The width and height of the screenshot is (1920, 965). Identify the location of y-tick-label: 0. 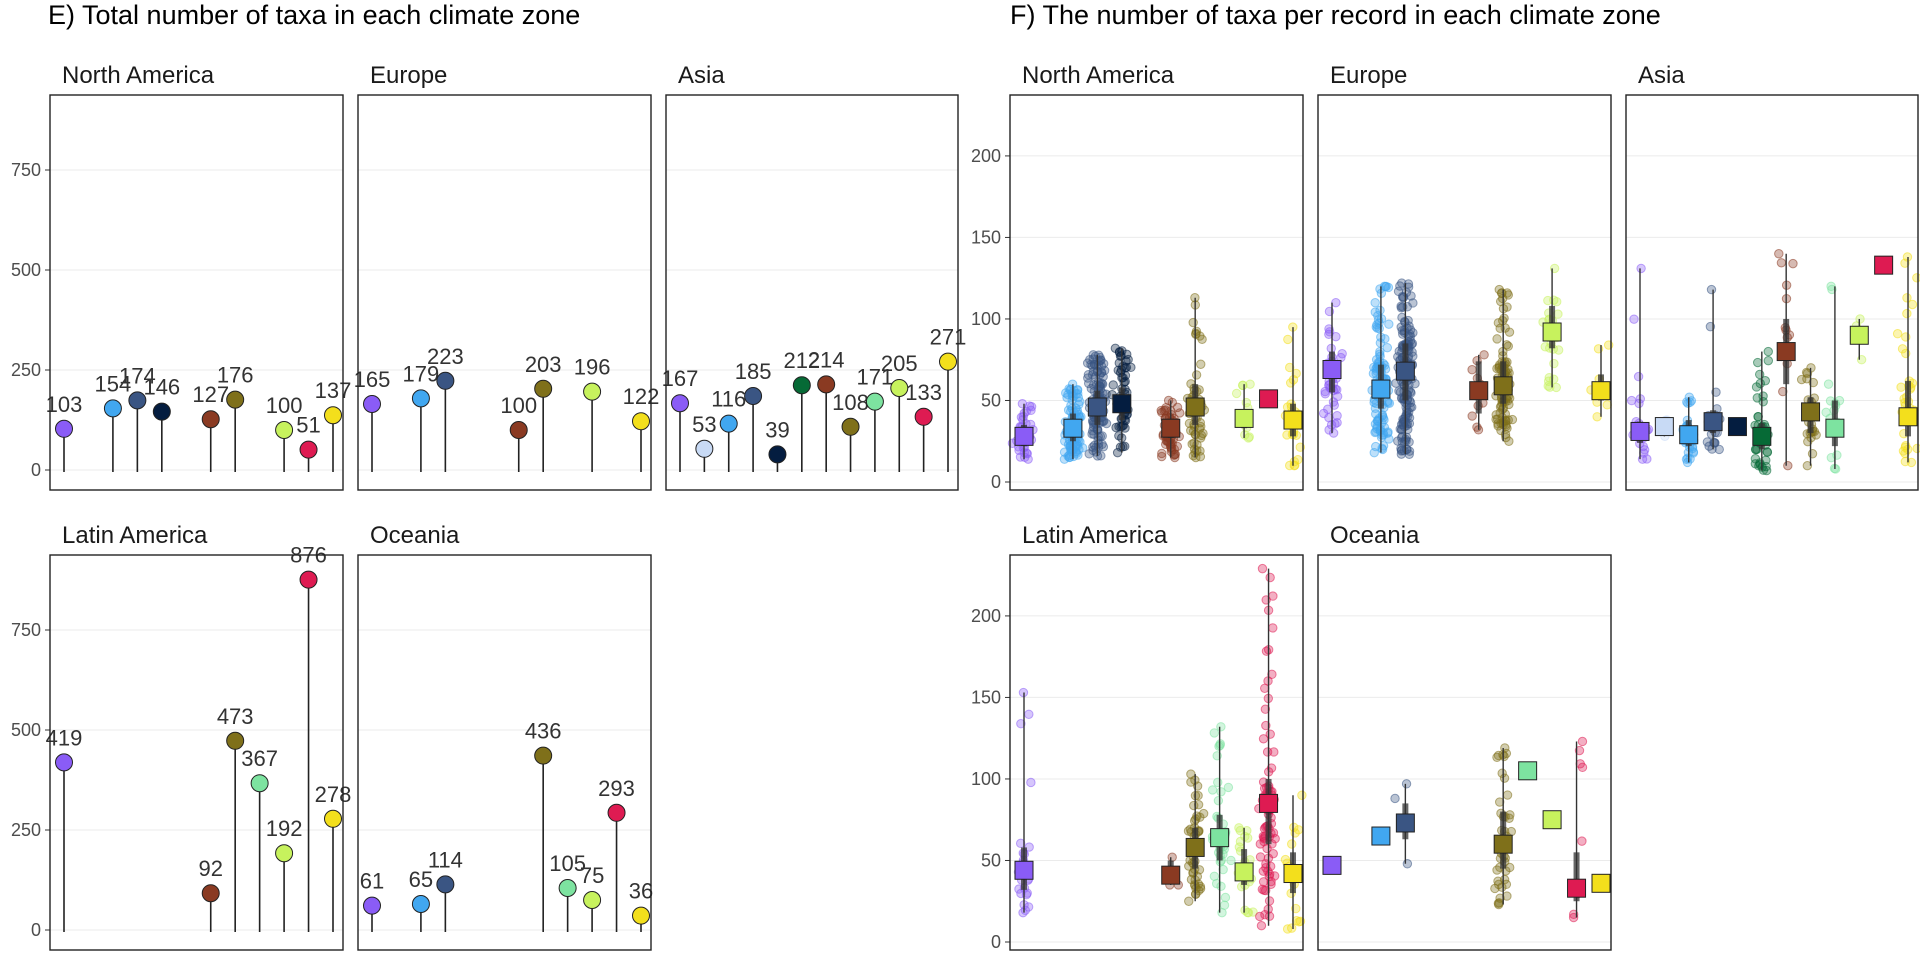
(36, 470).